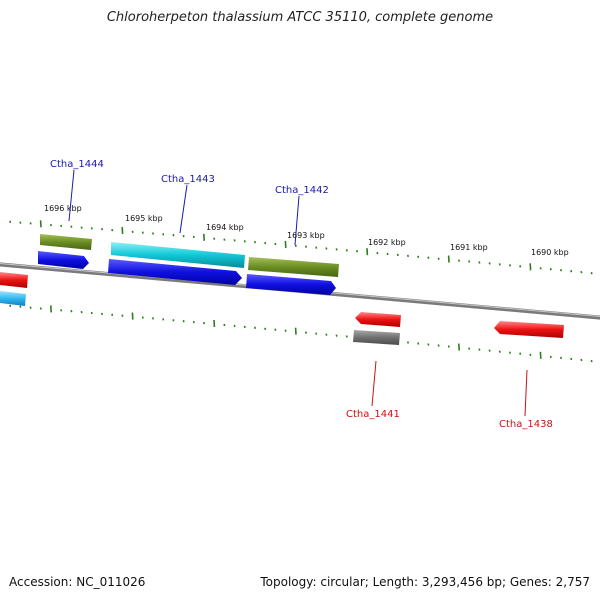 Image resolution: width=600 pixels, height=600 pixels. Describe the element at coordinates (63, 208) in the screenshot. I see `scale-label-1696: 1696 kbp` at that location.